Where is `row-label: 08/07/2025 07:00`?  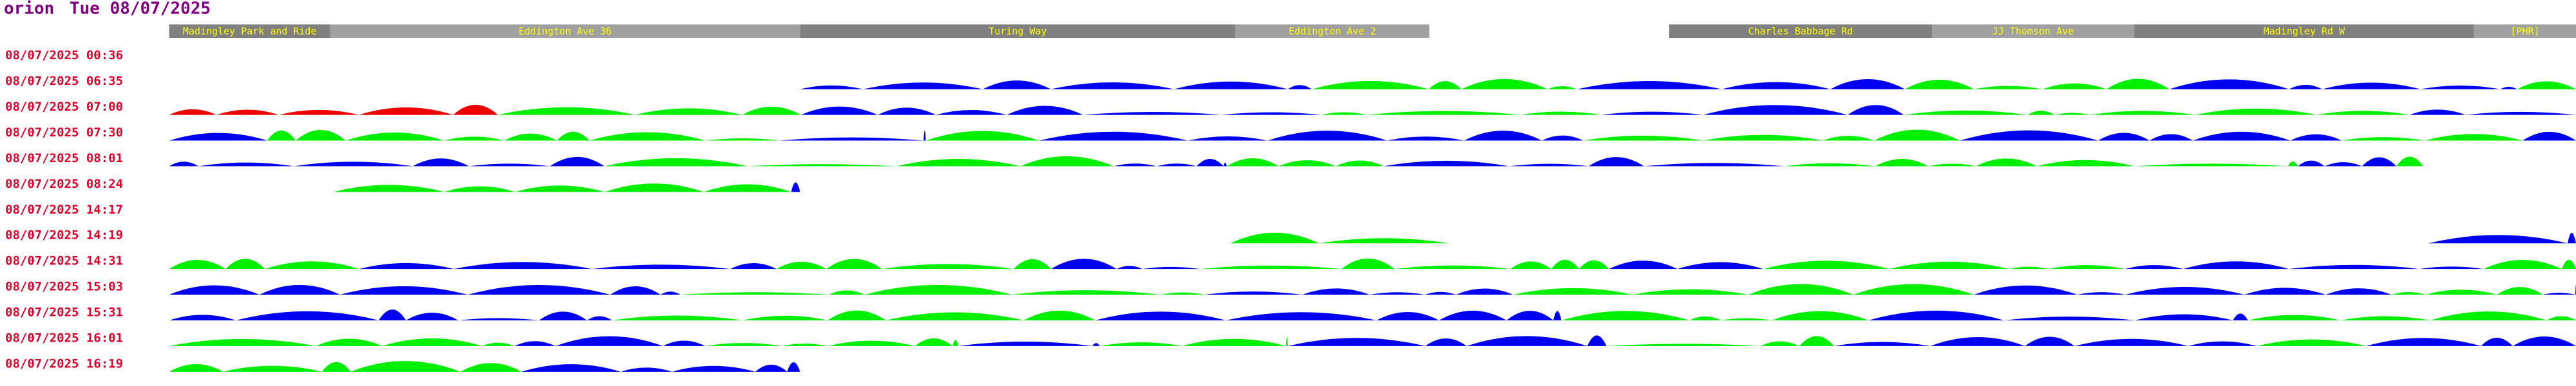 row-label: 08/07/2025 07:00 is located at coordinates (64, 107).